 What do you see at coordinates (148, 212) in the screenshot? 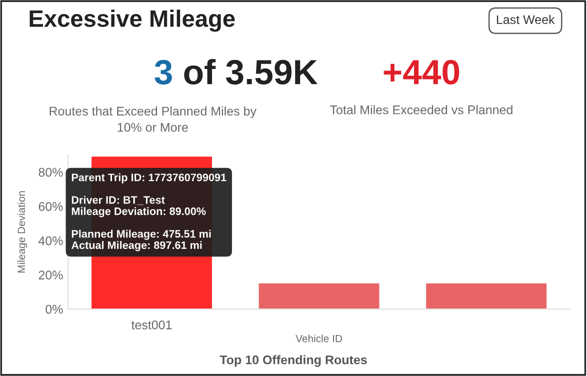
I see `annotation: Parent Trip ID: 1773760799091 Driver ID: BT_Test Mileage Deviation: 89.00% Planned Mileage: 475.51 mi Actual Mileage: 897.61 mi` at bounding box center [148, 212].